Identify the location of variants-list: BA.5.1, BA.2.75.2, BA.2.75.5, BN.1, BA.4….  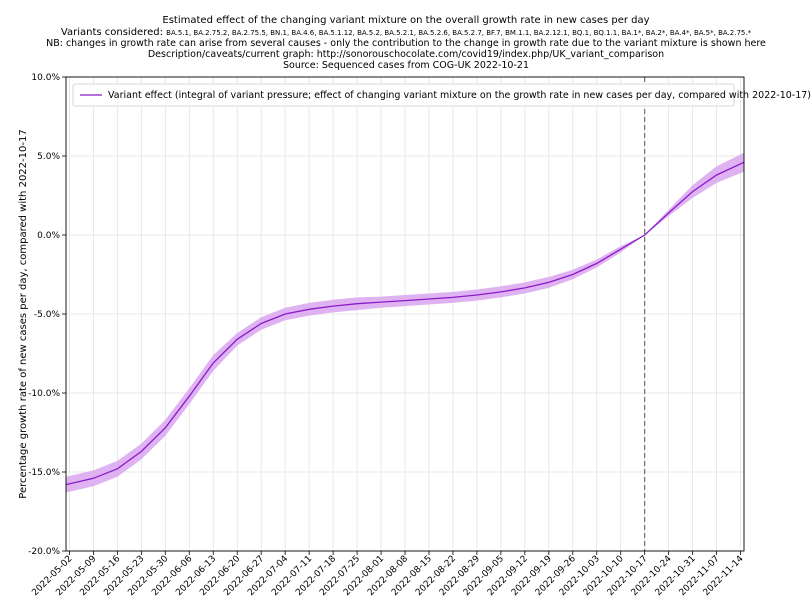
(459, 33).